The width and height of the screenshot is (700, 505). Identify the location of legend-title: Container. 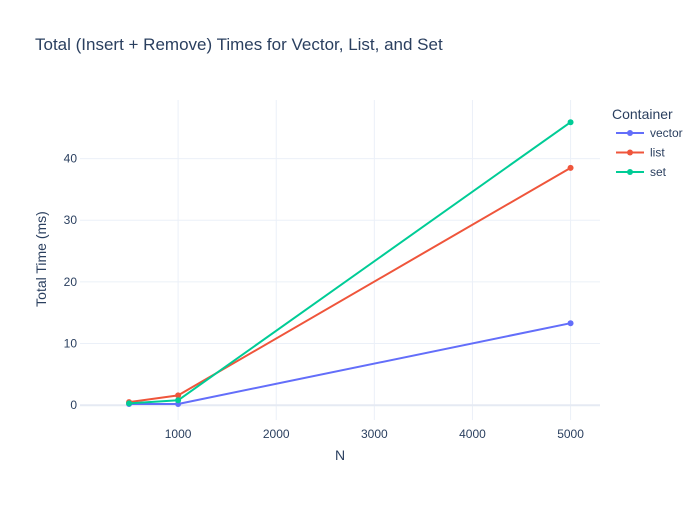
(642, 114).